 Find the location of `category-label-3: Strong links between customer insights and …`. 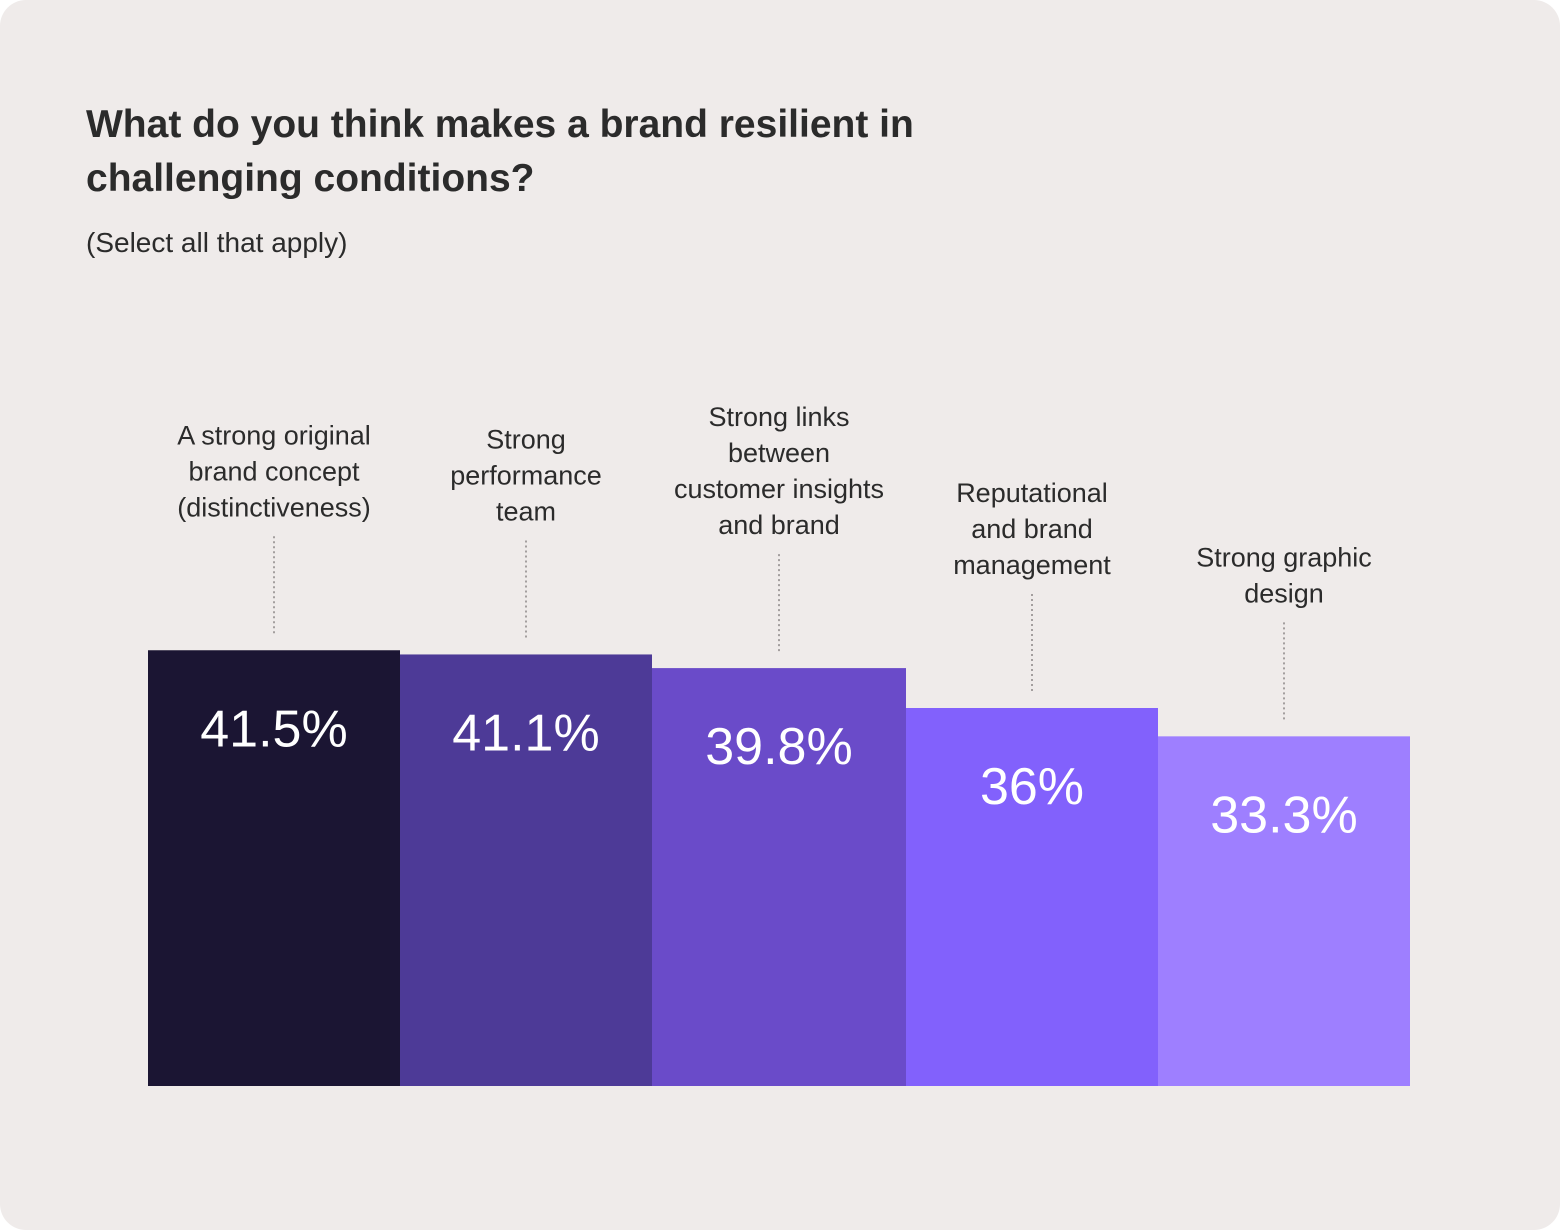

category-label-3: Strong links between customer insights and … is located at coordinates (779, 471).